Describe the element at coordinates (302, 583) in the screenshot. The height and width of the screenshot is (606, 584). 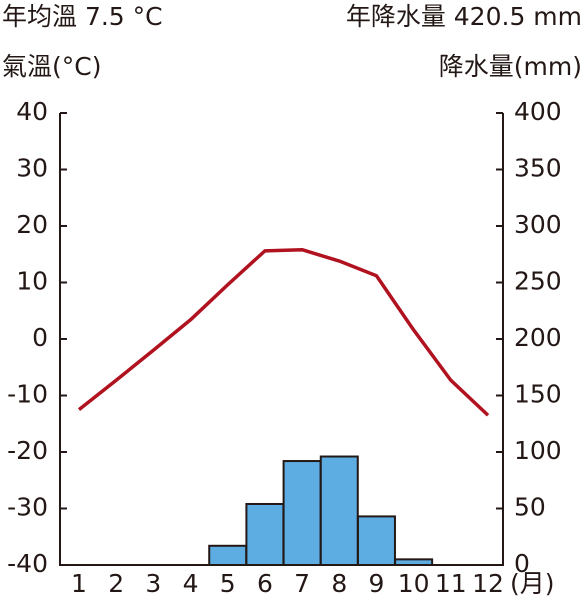
I see `x-tick-label: 7` at that location.